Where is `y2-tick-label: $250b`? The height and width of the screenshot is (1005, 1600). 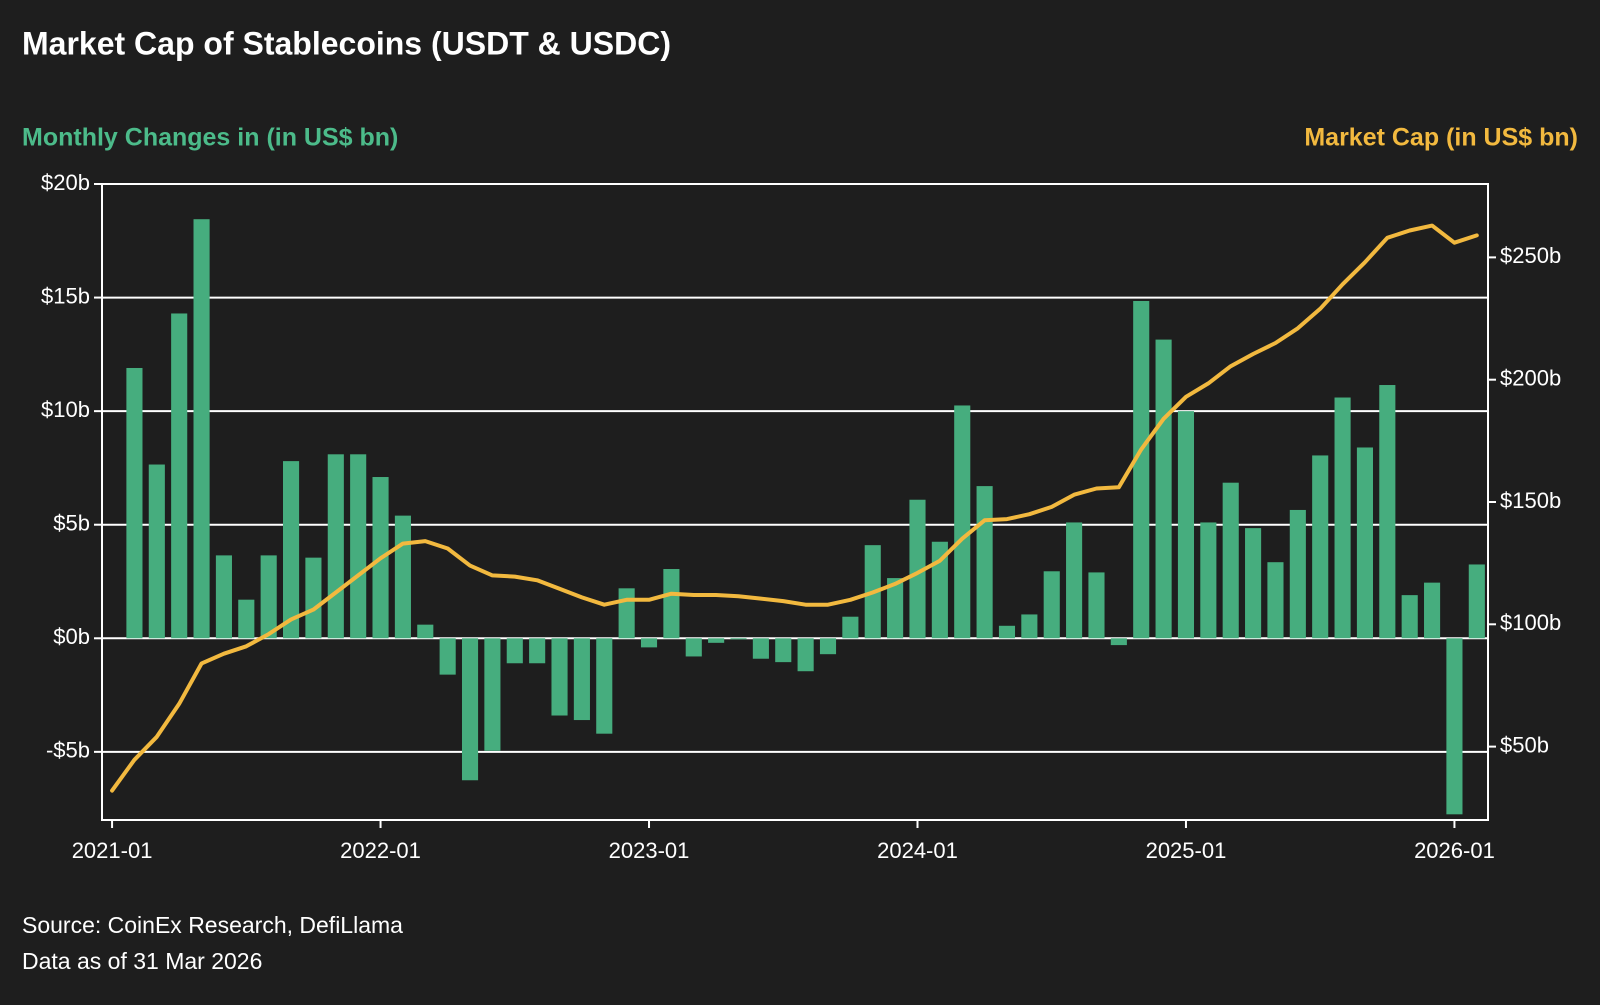
y2-tick-label: $250b is located at coordinates (1530, 255).